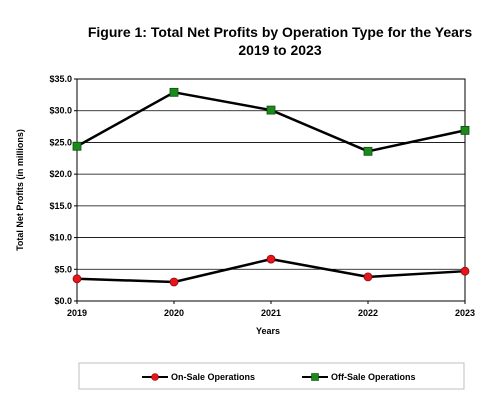 The height and width of the screenshot is (400, 500). What do you see at coordinates (465, 313) in the screenshot?
I see `x-tick-label: 2023` at bounding box center [465, 313].